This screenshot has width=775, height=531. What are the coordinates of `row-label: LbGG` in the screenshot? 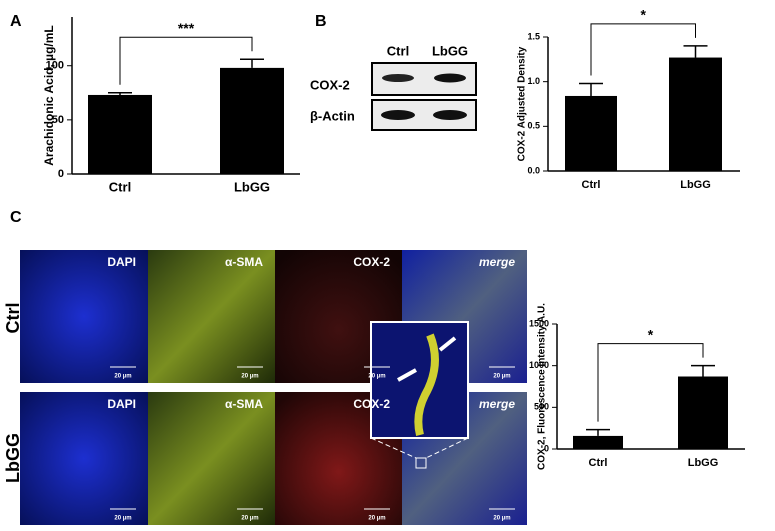 It's located at (13, 458).